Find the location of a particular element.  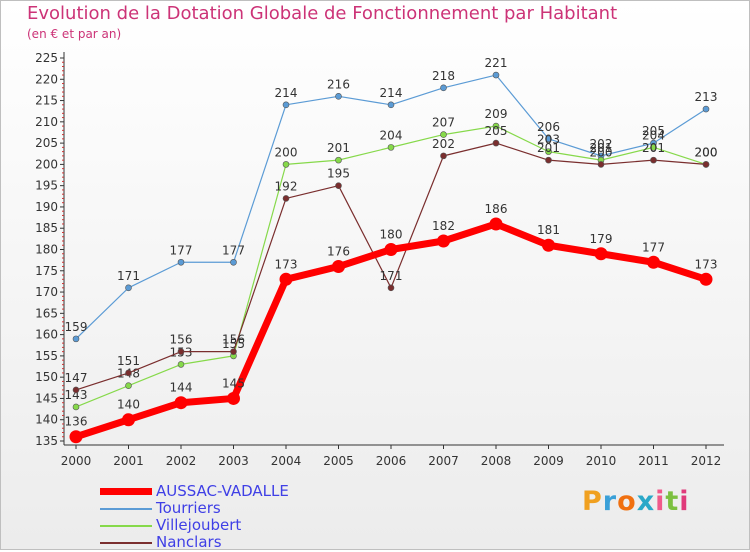

data-label: 192 is located at coordinates (286, 186).